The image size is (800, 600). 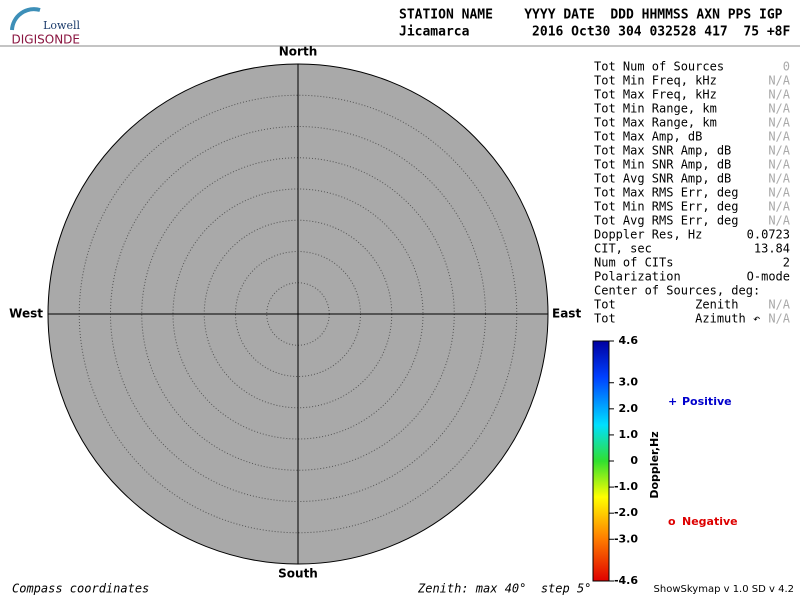 I want to click on colorbar, so click(x=601, y=461).